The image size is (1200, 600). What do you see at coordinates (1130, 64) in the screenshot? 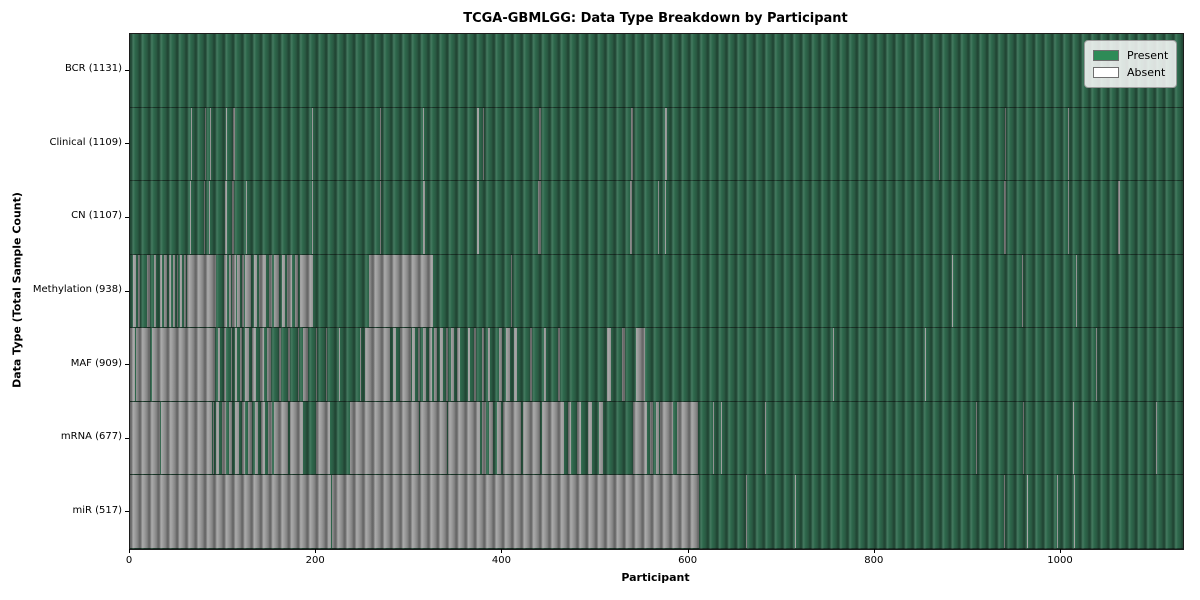
I see `legend: Present Absent` at bounding box center [1130, 64].